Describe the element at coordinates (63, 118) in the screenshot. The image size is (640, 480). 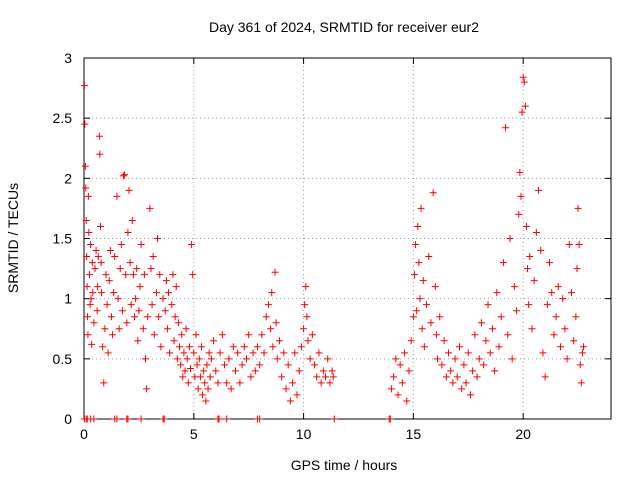
I see `y-tick-label: 2.5` at that location.